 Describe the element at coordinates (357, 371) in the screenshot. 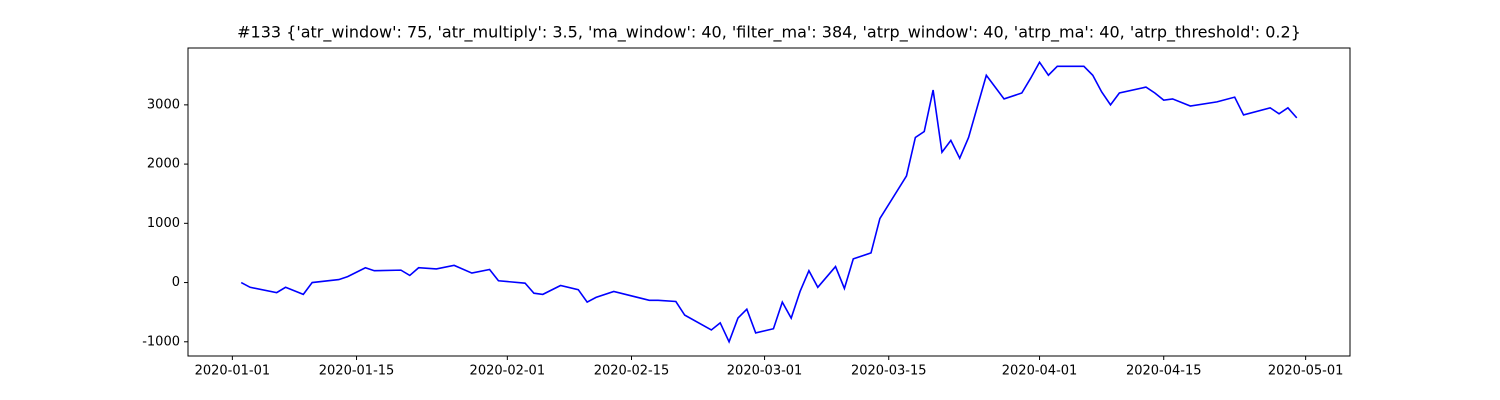

I see `x-tick-label: 2020-01-15` at that location.